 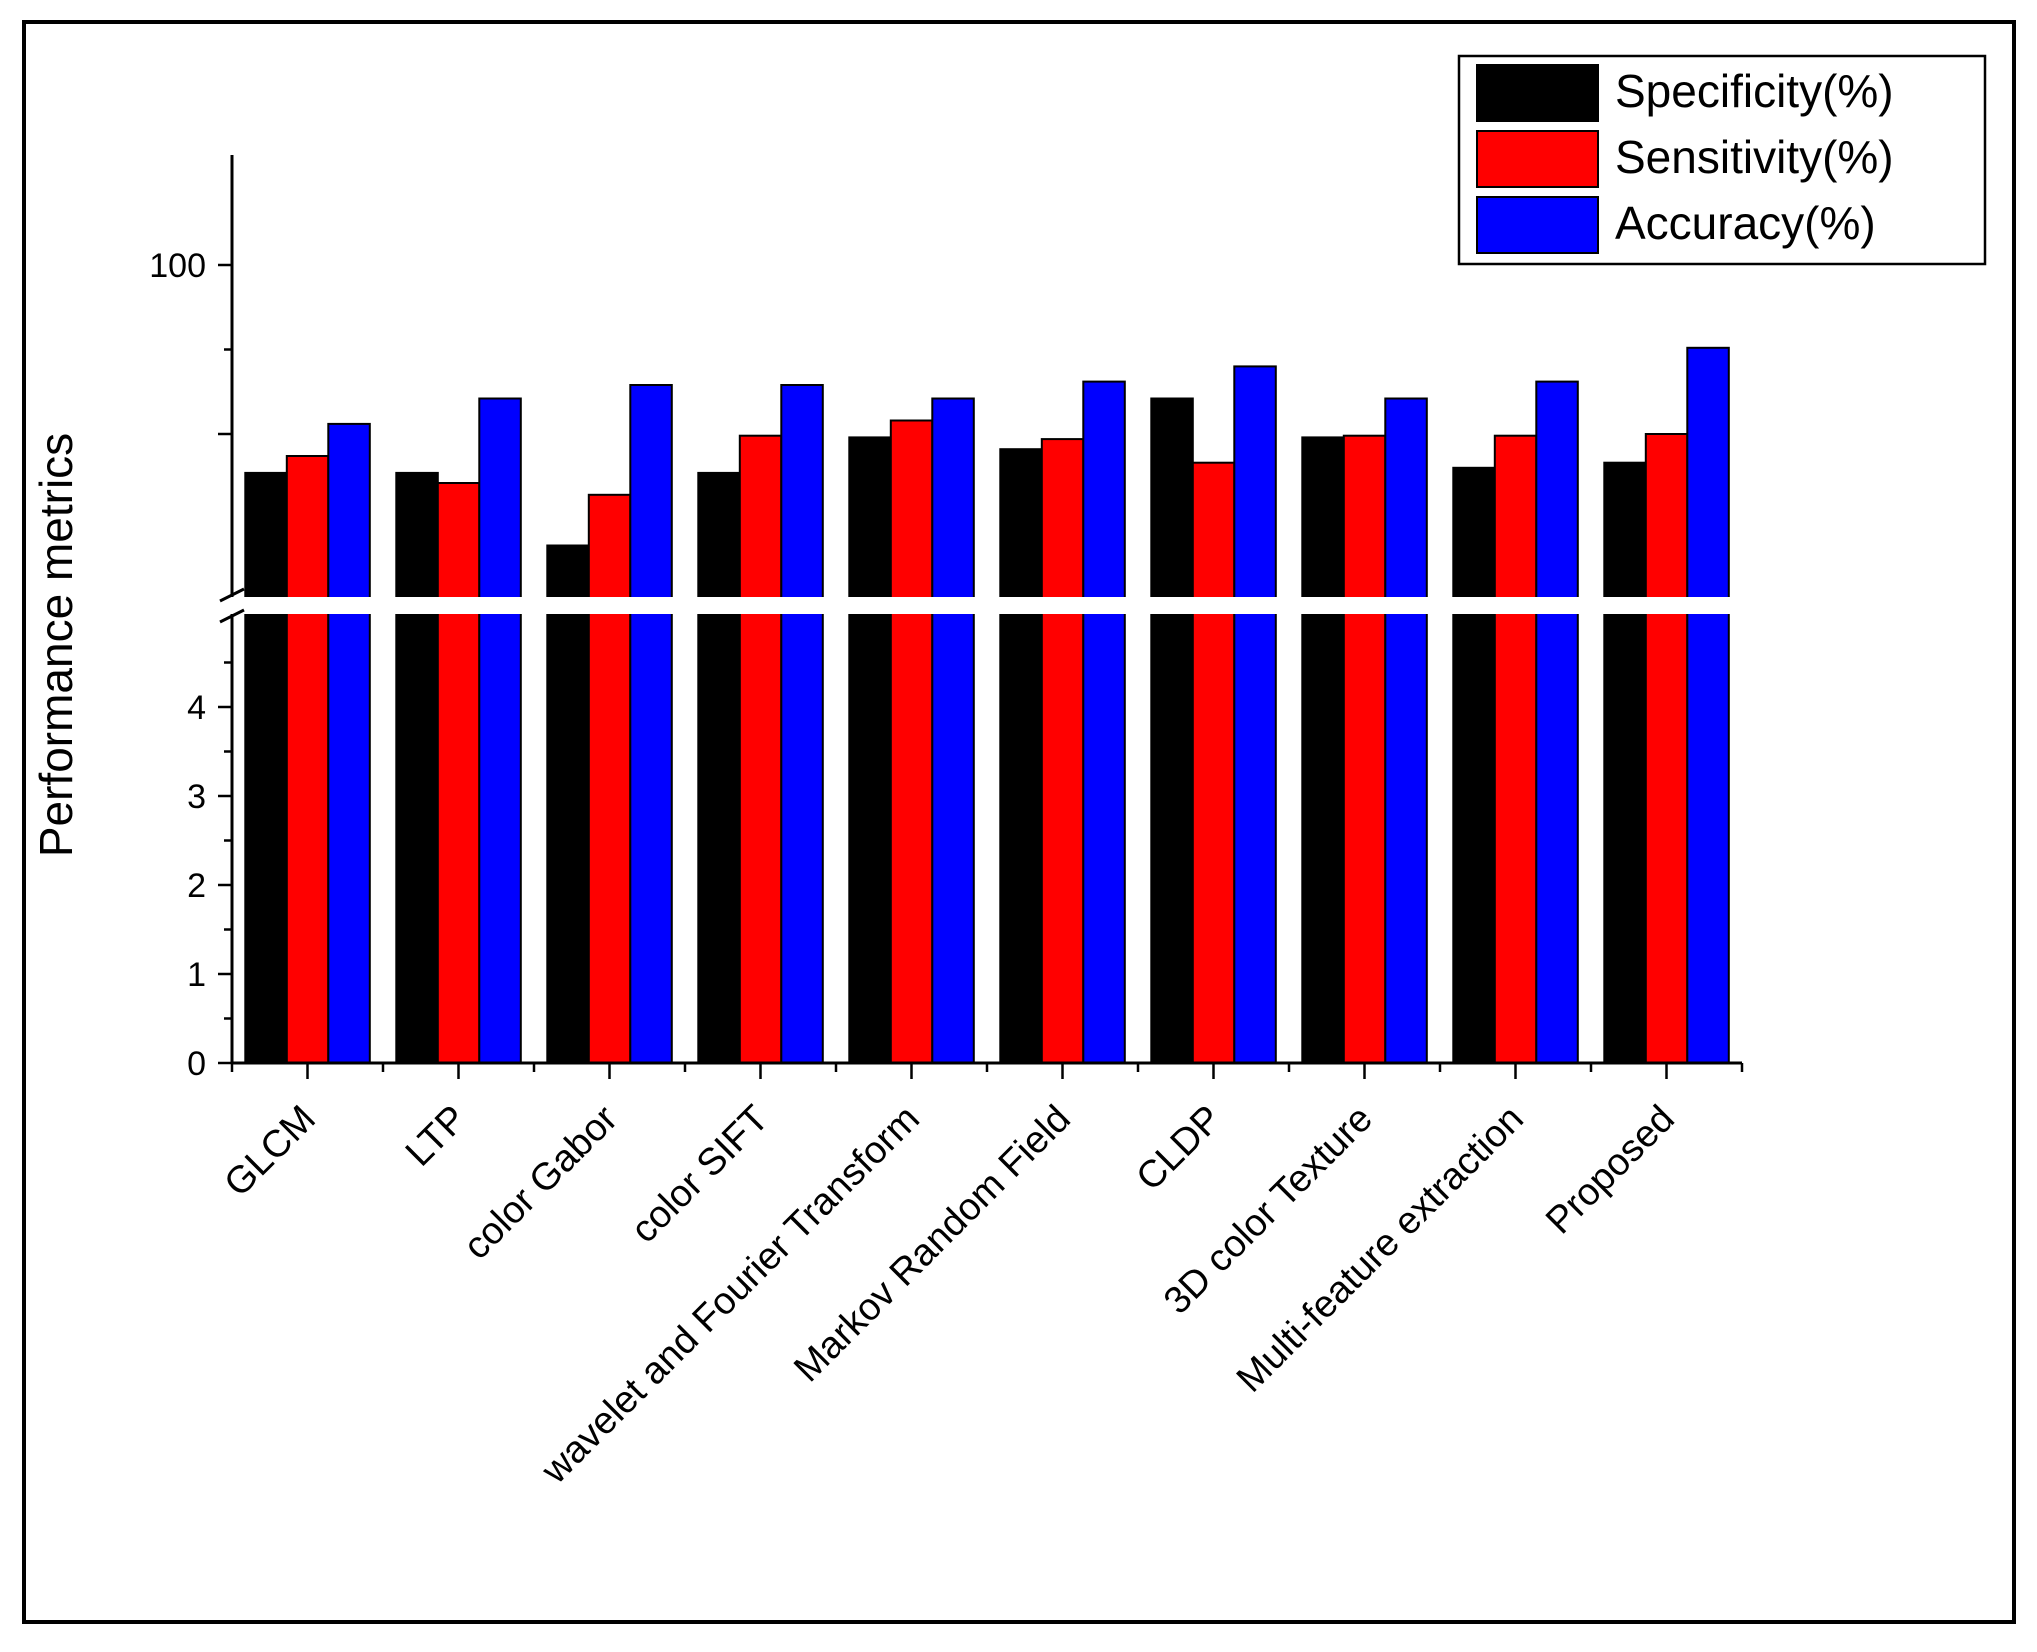 I want to click on y-axis-title: Performance metrics, so click(x=56, y=645).